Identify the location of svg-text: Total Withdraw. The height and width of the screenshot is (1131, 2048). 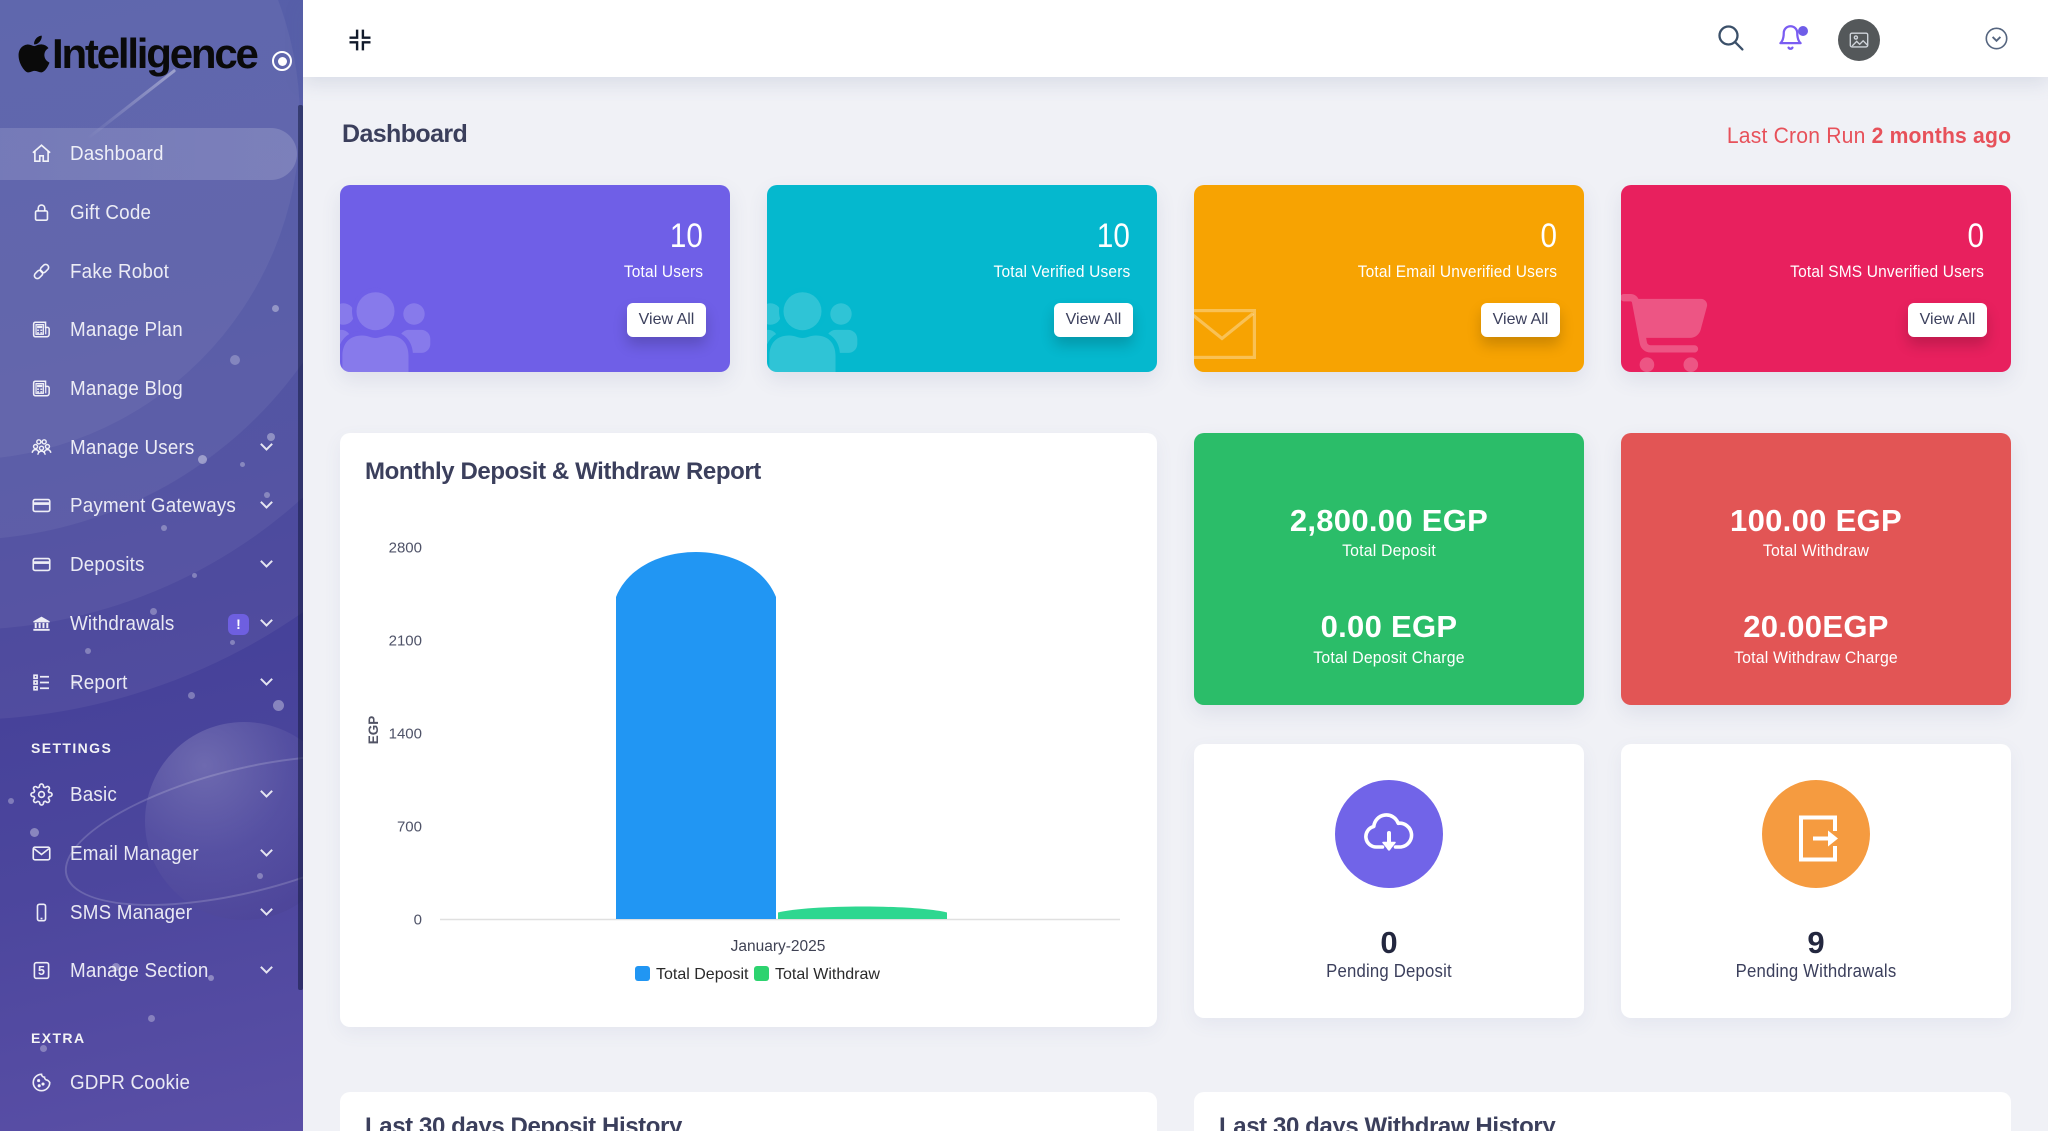
(827, 974).